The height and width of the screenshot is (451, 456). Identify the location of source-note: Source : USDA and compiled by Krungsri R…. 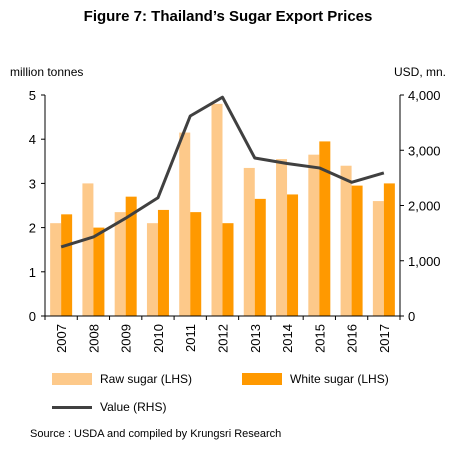
(156, 434).